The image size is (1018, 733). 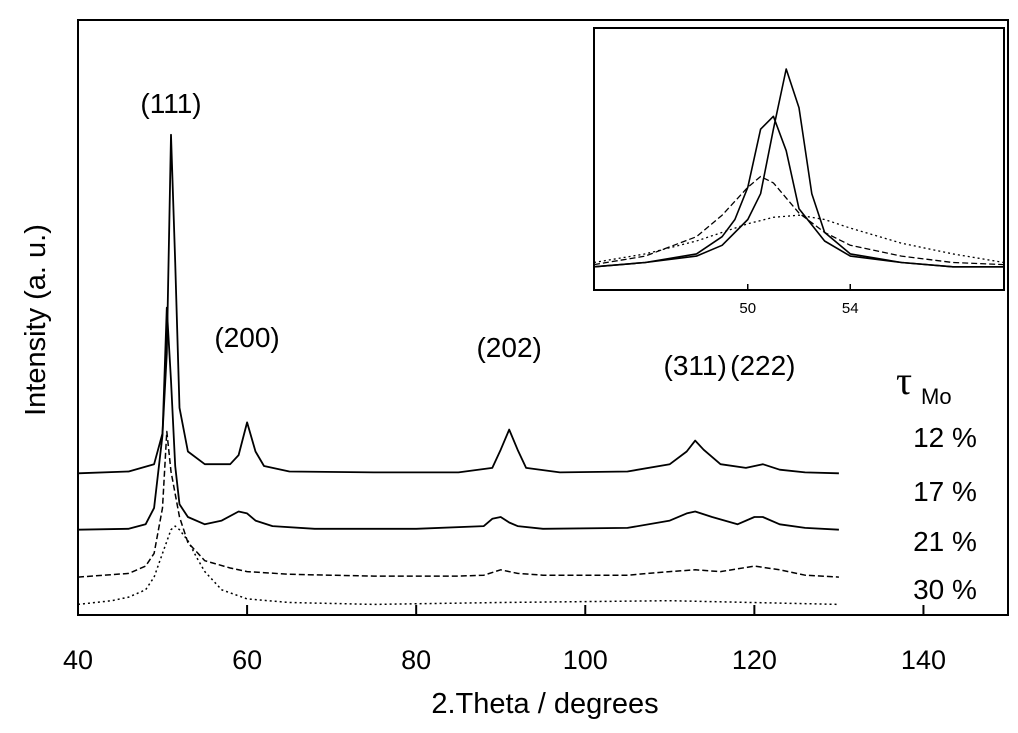 I want to click on x-tick-label: 40, so click(x=78, y=660).